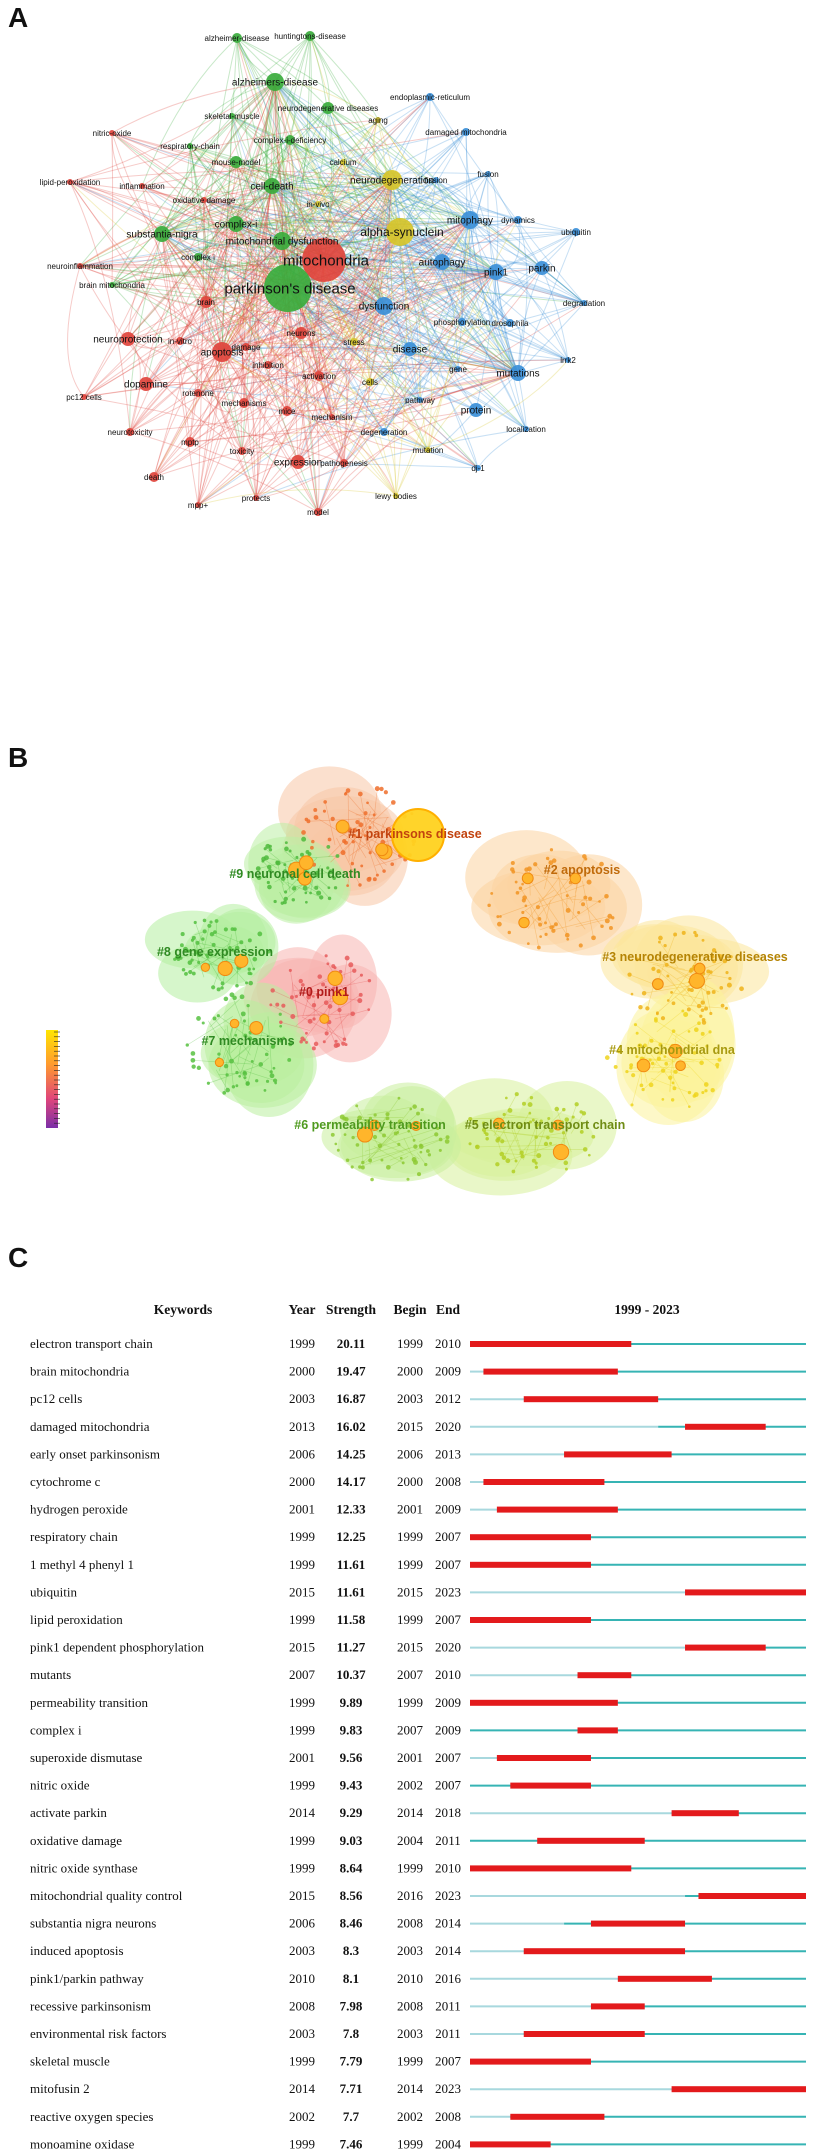 The height and width of the screenshot is (2151, 839). What do you see at coordinates (351, 1536) in the screenshot?
I see `cell-strength: 12.25` at bounding box center [351, 1536].